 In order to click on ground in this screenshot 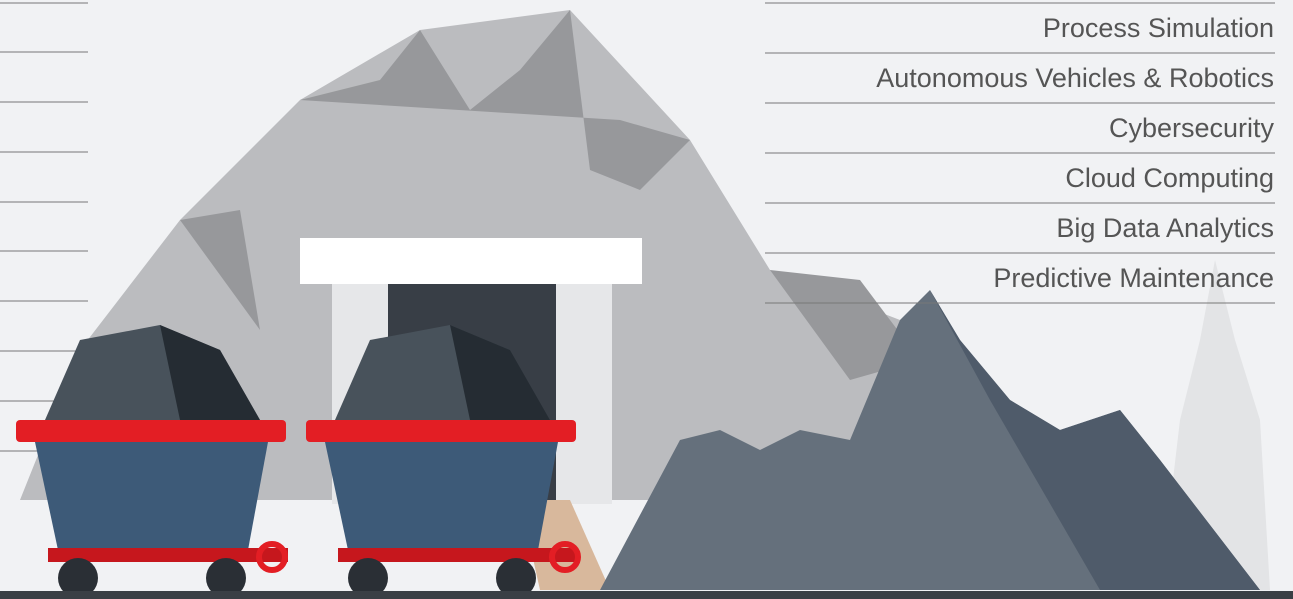, I will do `click(646, 595)`.